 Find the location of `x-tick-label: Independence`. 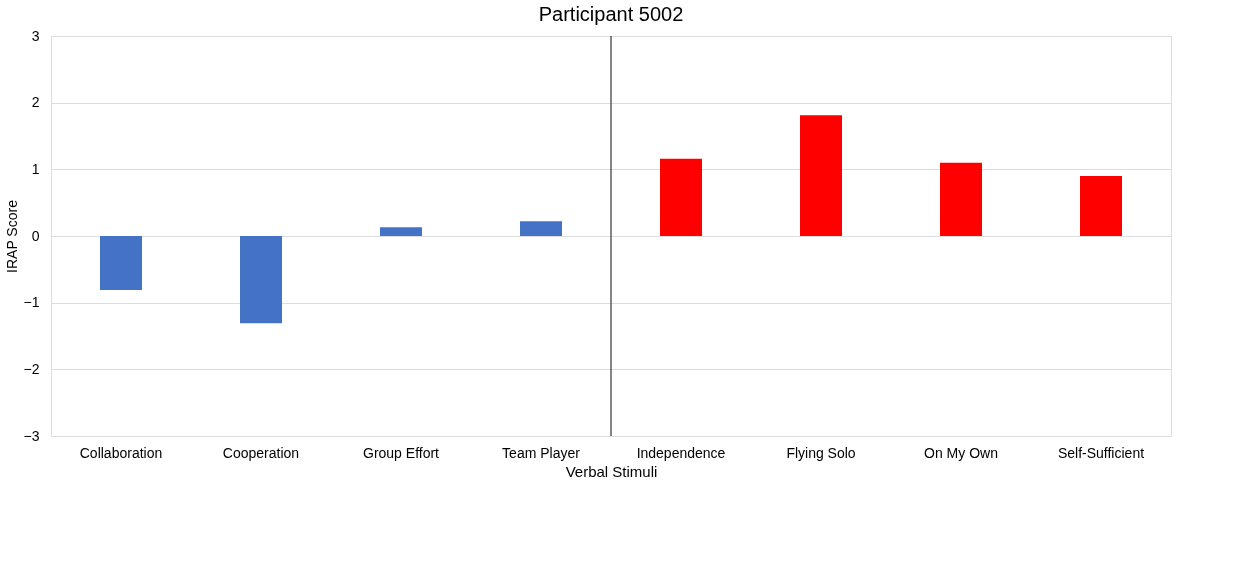

x-tick-label: Independence is located at coordinates (681, 452).